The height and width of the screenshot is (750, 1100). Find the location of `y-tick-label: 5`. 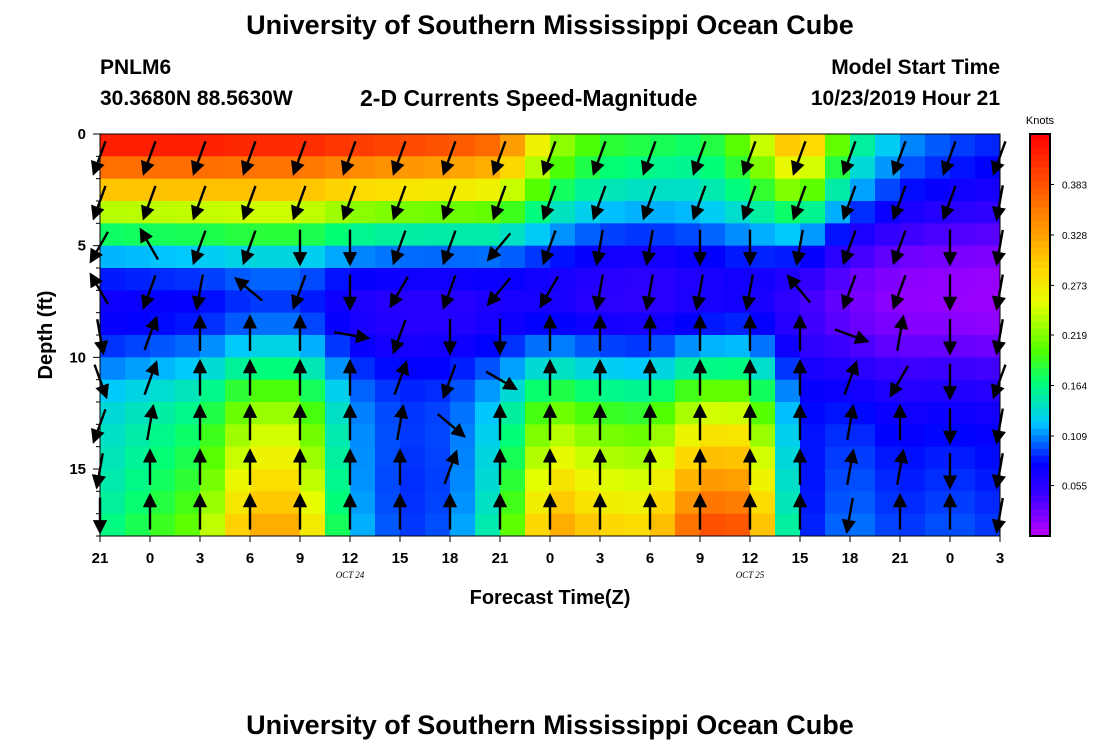

y-tick-label: 5 is located at coordinates (82, 246).